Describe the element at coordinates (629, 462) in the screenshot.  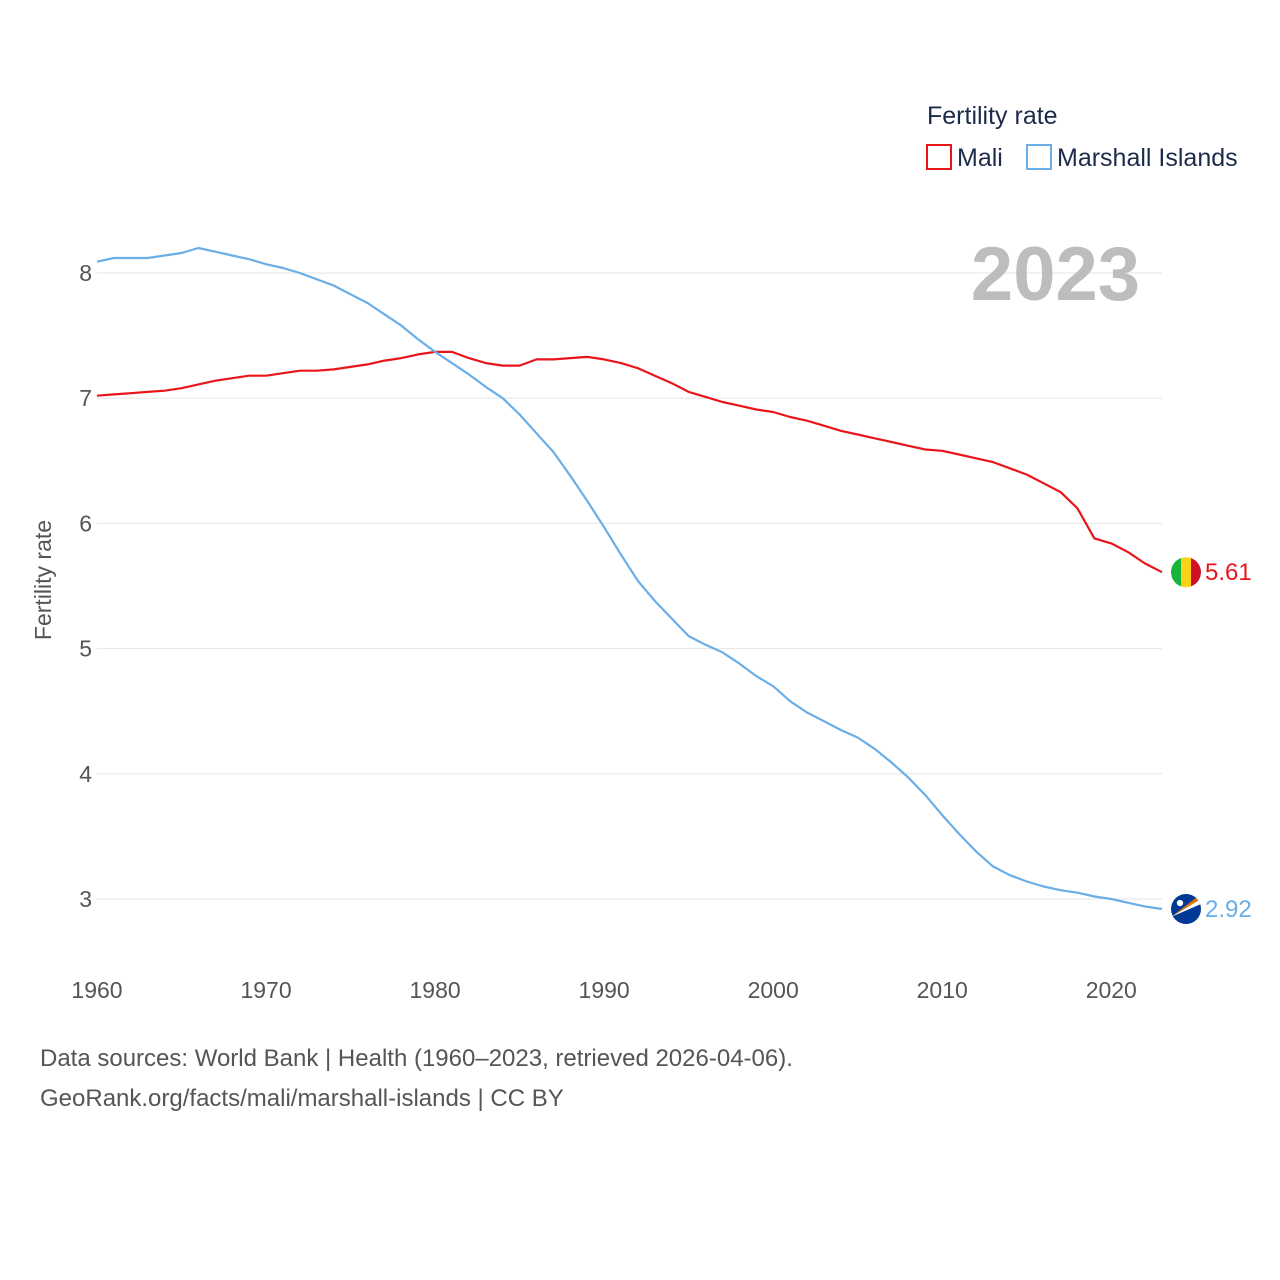
I see `series-line-mali` at that location.